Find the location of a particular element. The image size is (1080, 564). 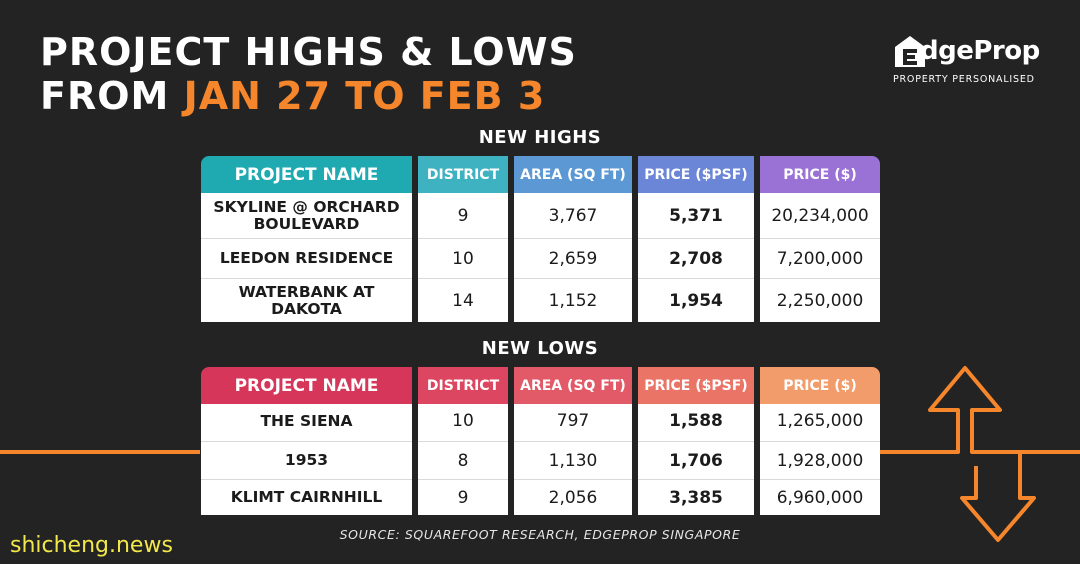

title-line-1: PROJECT HIGHS & LOWS is located at coordinates (308, 52).